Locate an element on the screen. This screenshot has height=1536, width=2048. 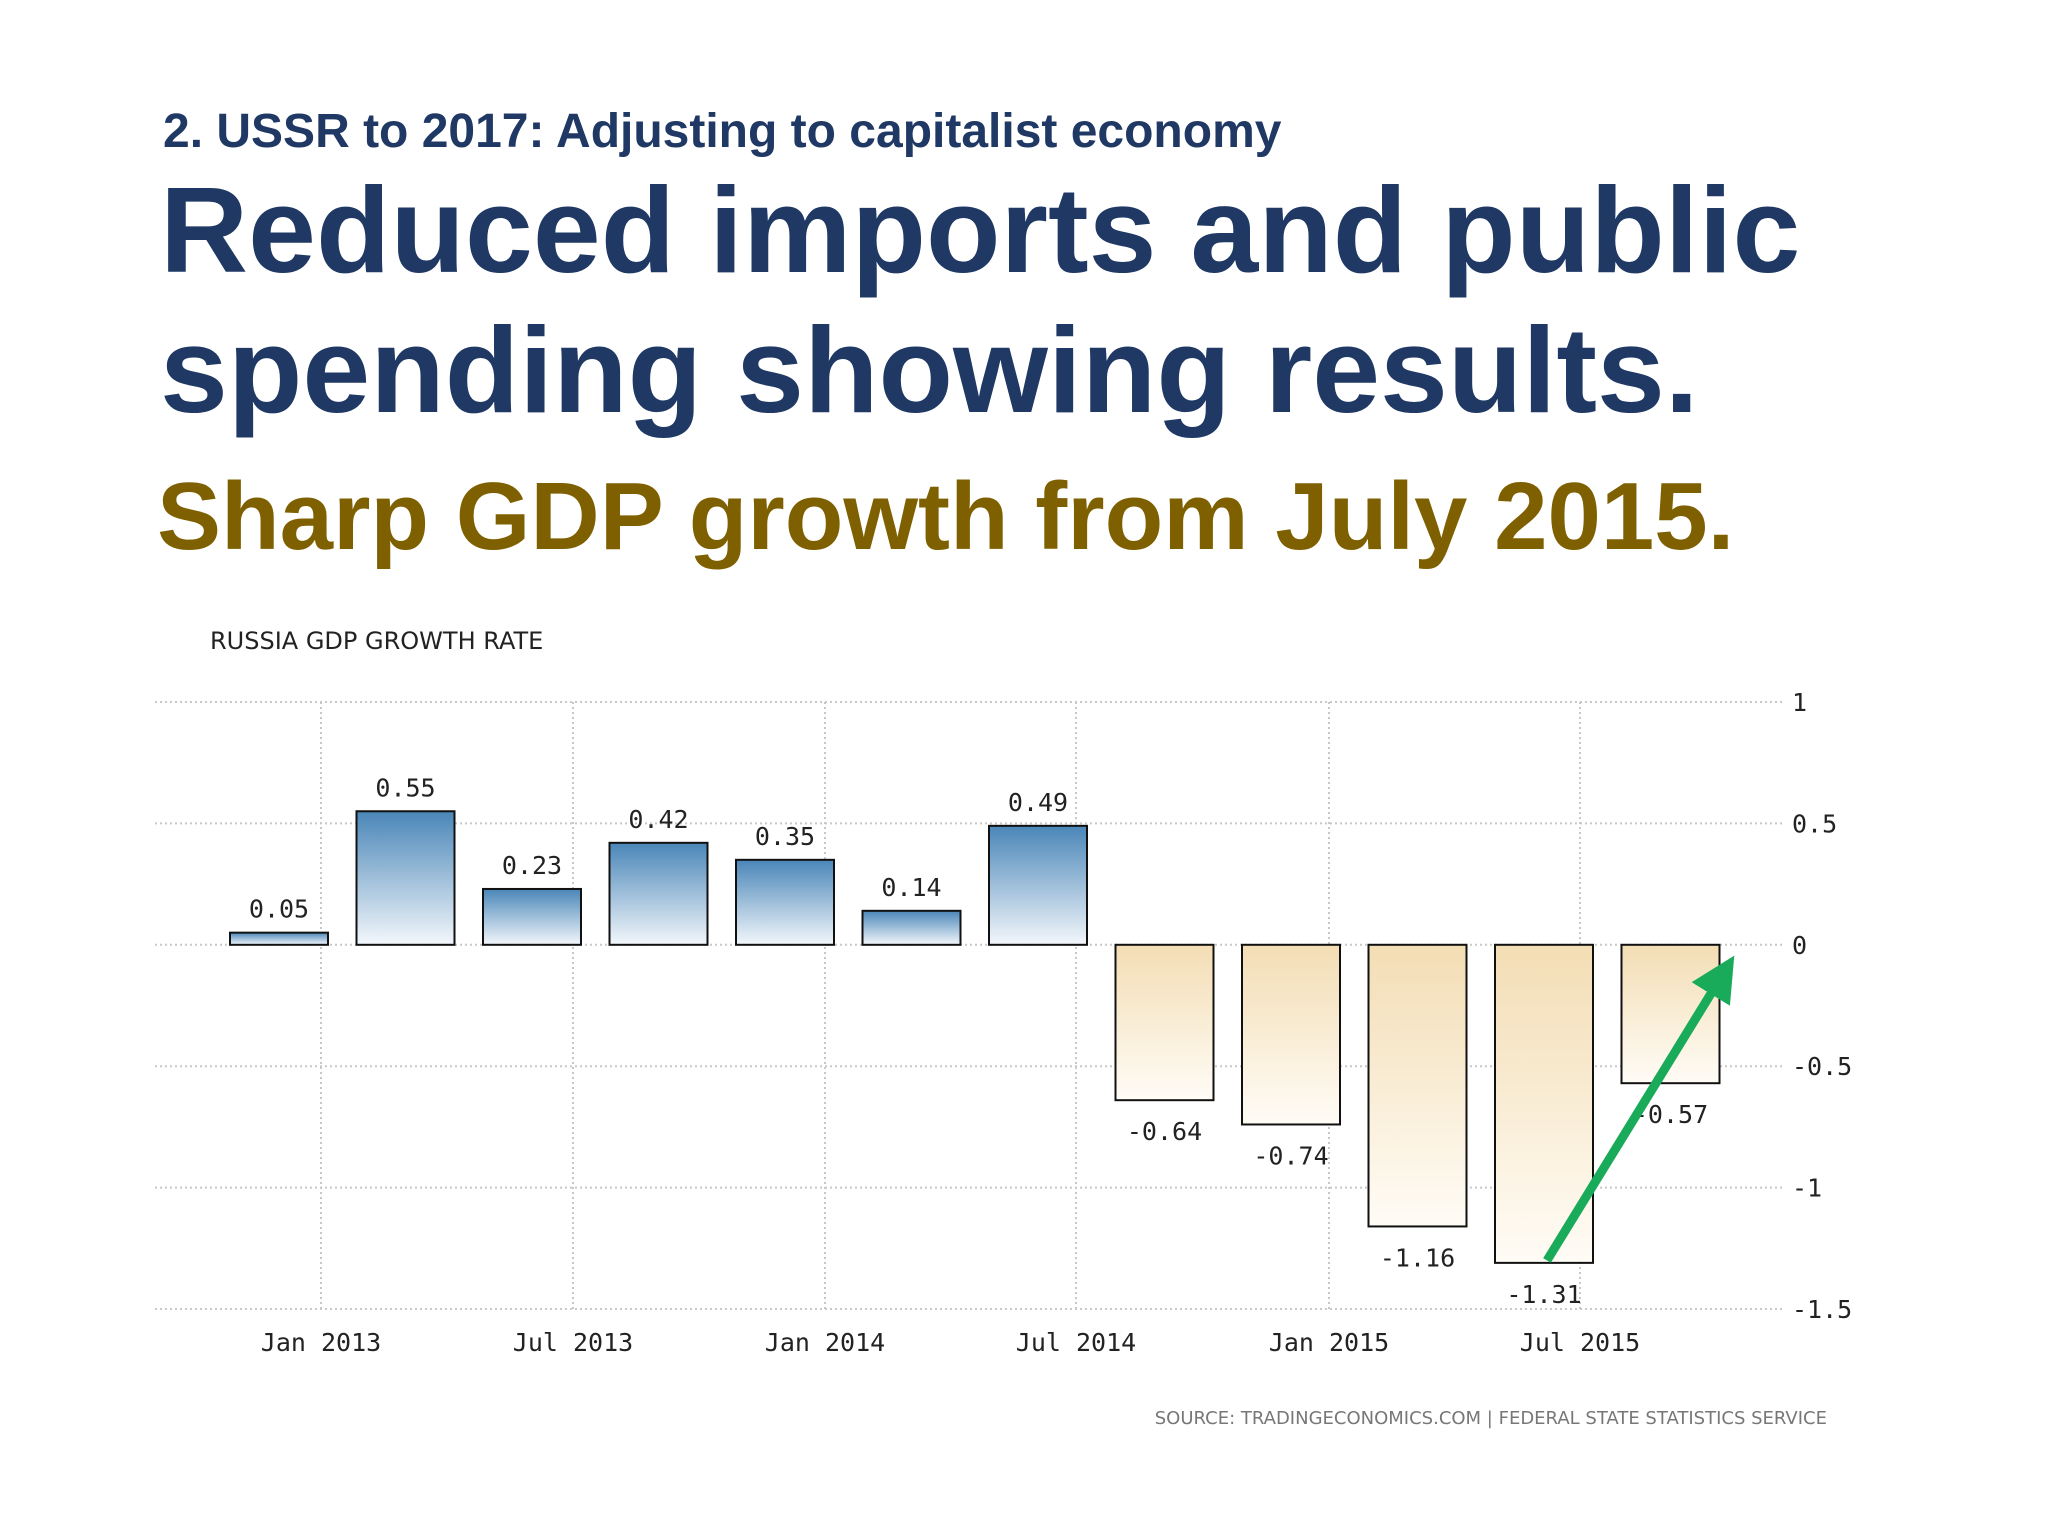
y-tick-label: -1.5 is located at coordinates (1822, 1309).